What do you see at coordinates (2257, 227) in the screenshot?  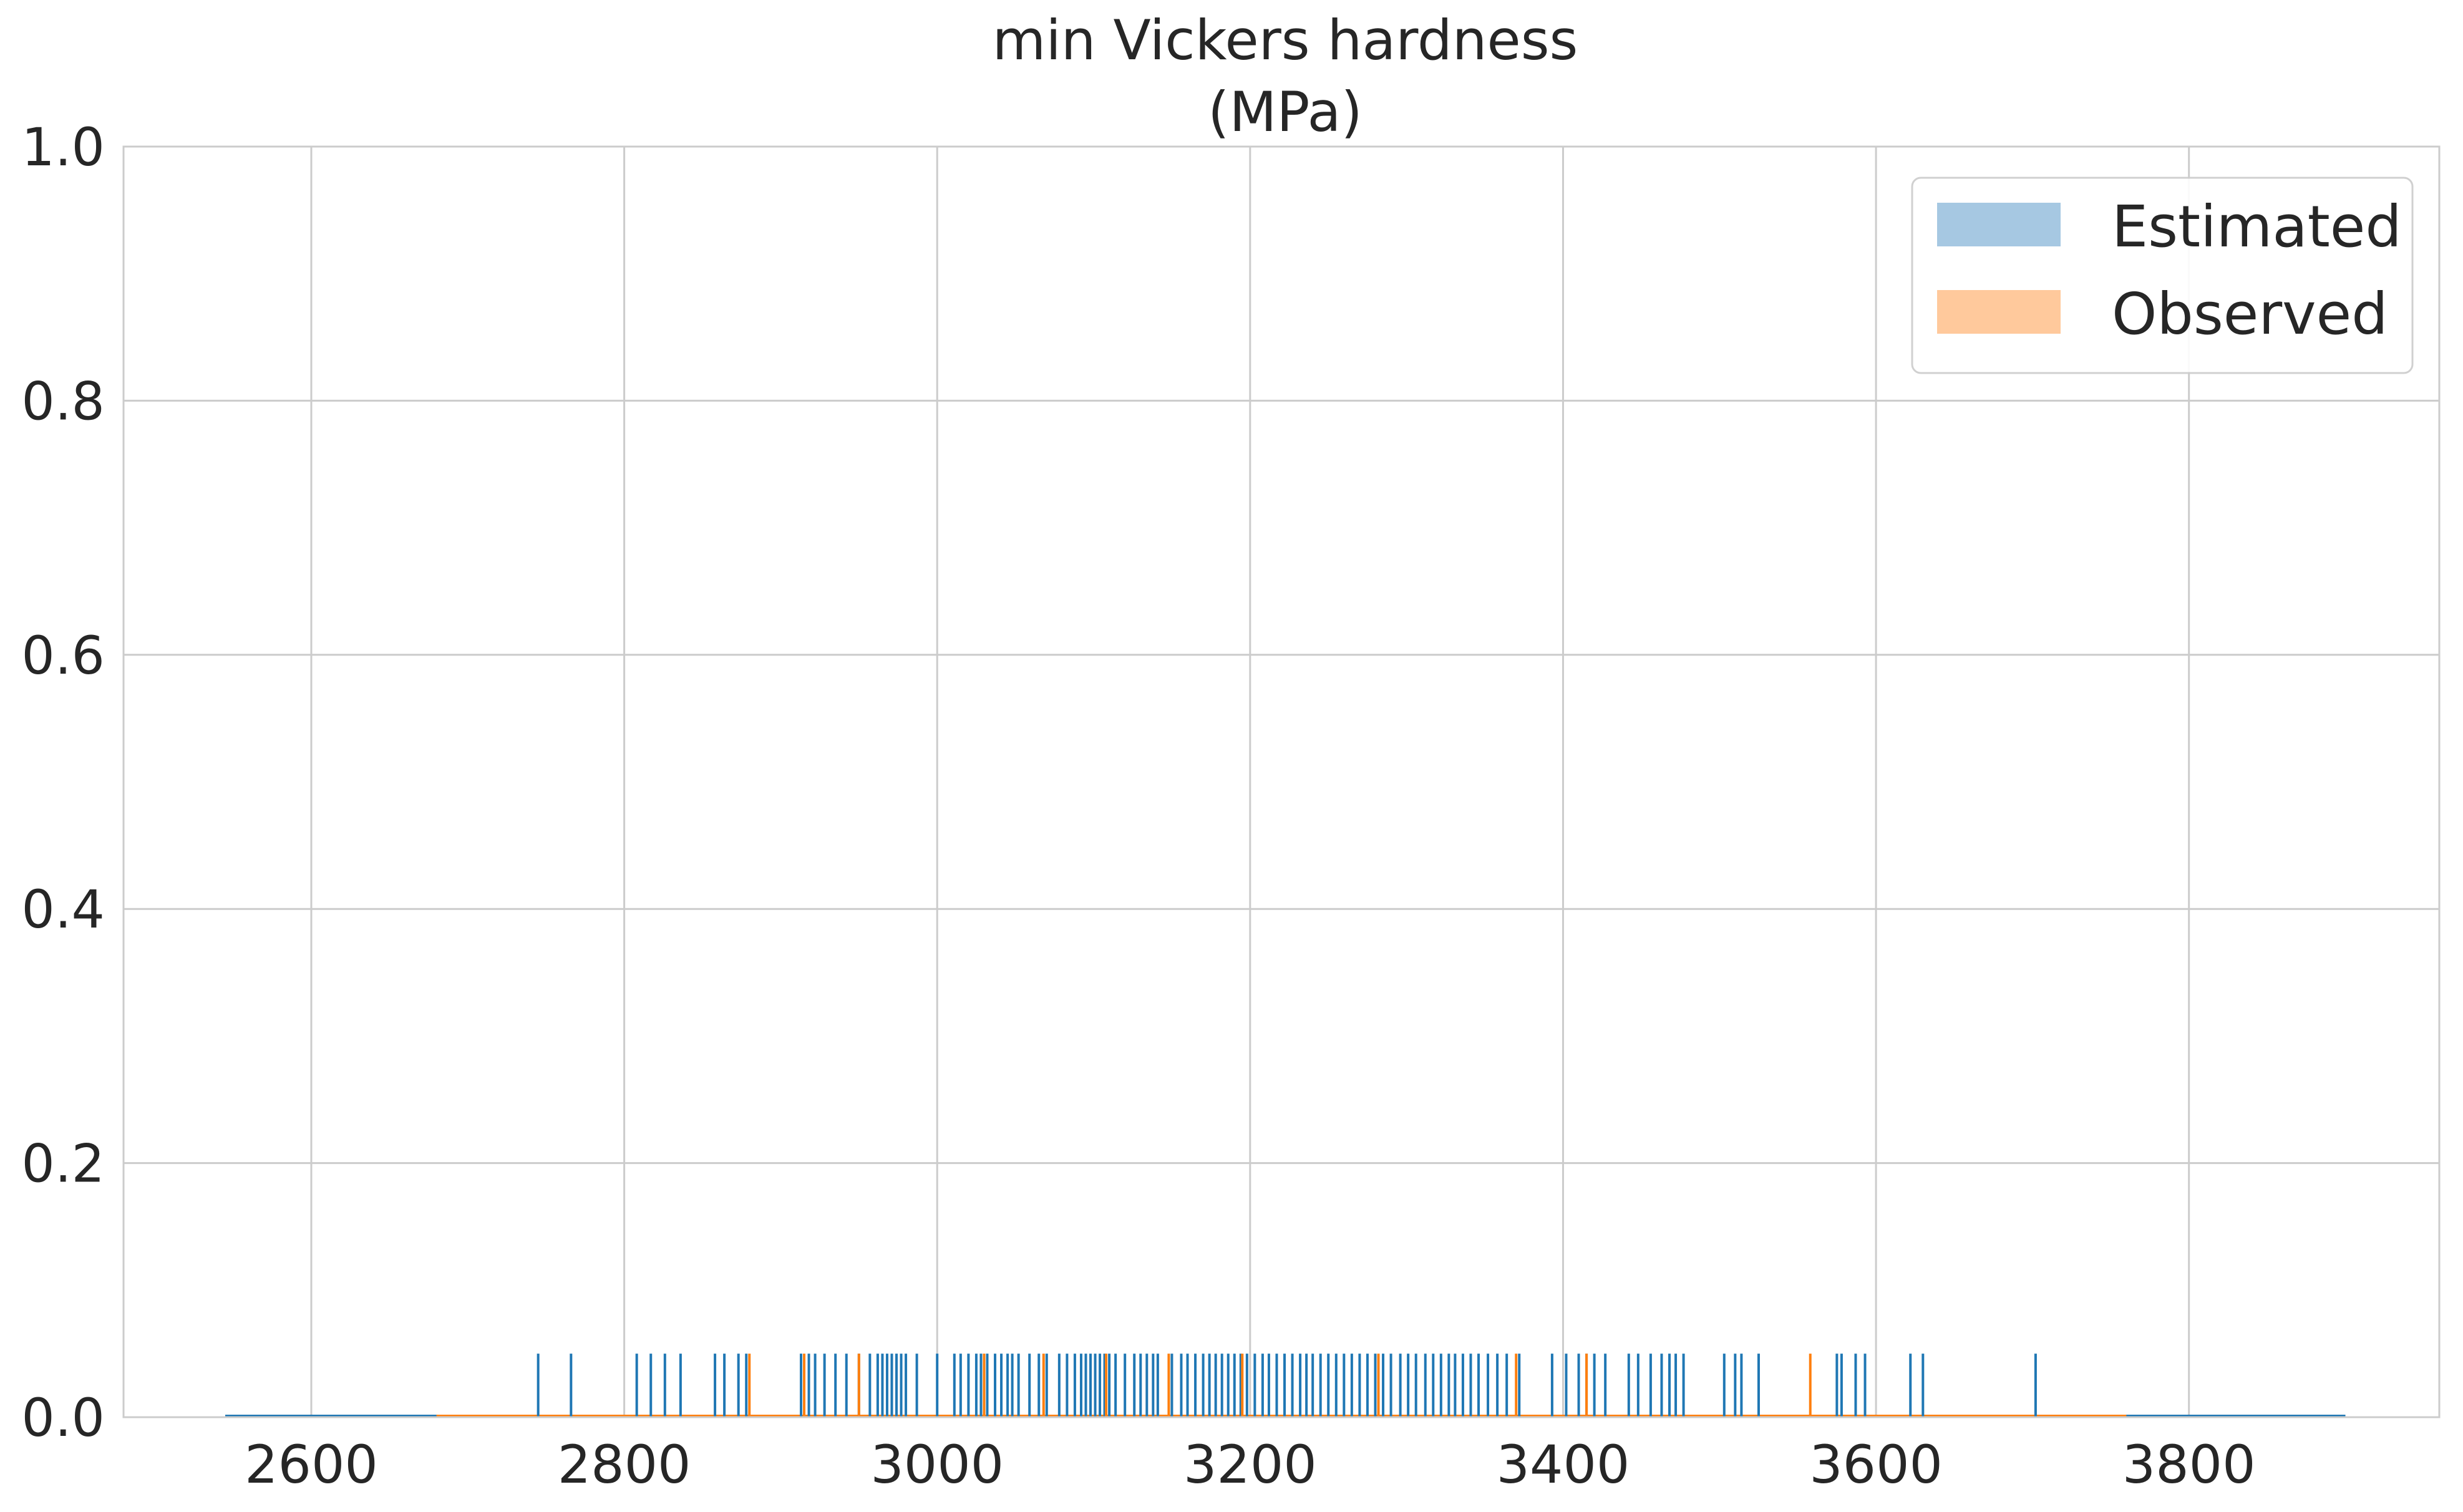 I see `legend-label-estimated: Estimated` at bounding box center [2257, 227].